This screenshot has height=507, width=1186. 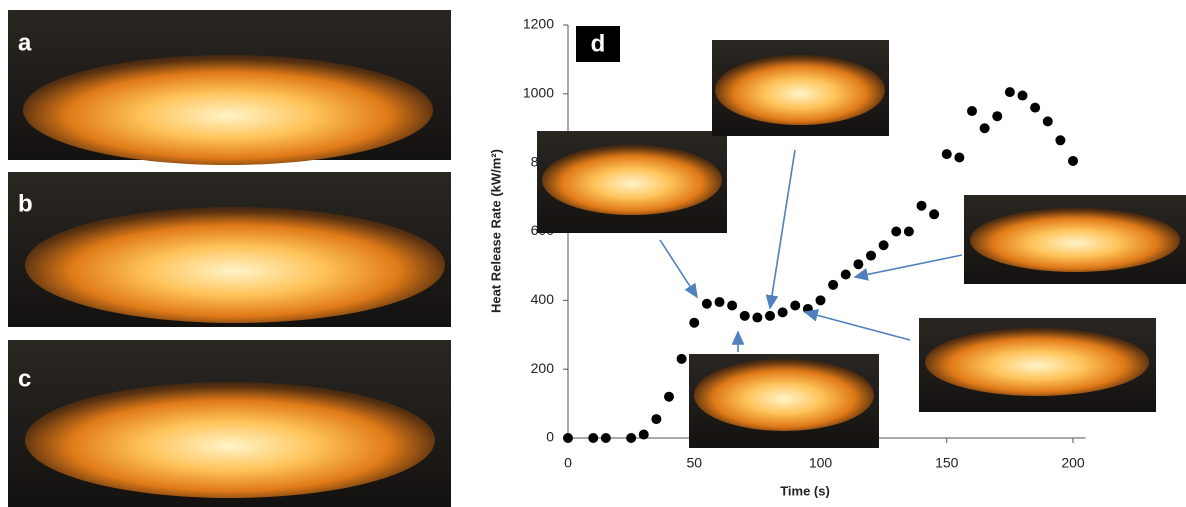 I want to click on x-tick-label: 0, so click(x=568, y=463).